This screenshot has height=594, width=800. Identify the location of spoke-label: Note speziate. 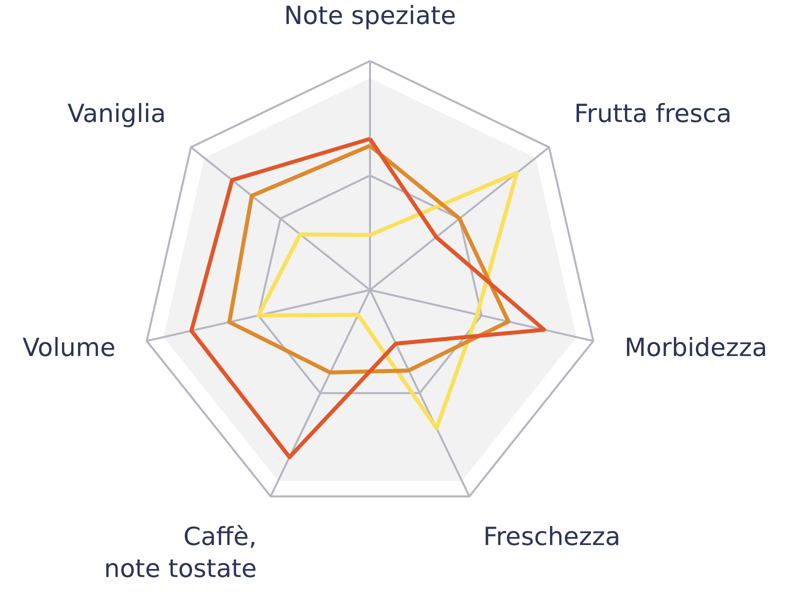
(370, 15).